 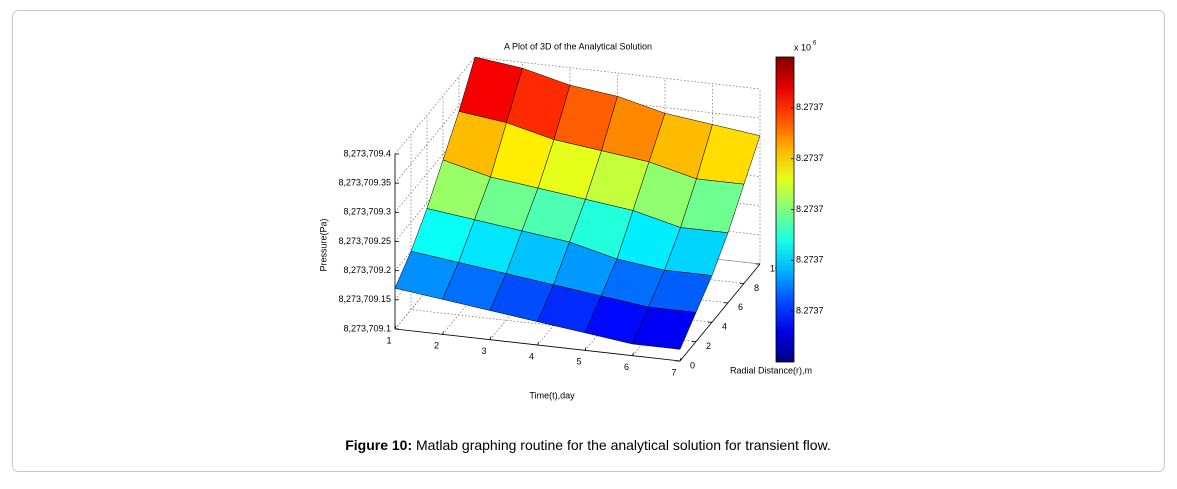 I want to click on x-tick-label: 1, so click(x=388, y=340).